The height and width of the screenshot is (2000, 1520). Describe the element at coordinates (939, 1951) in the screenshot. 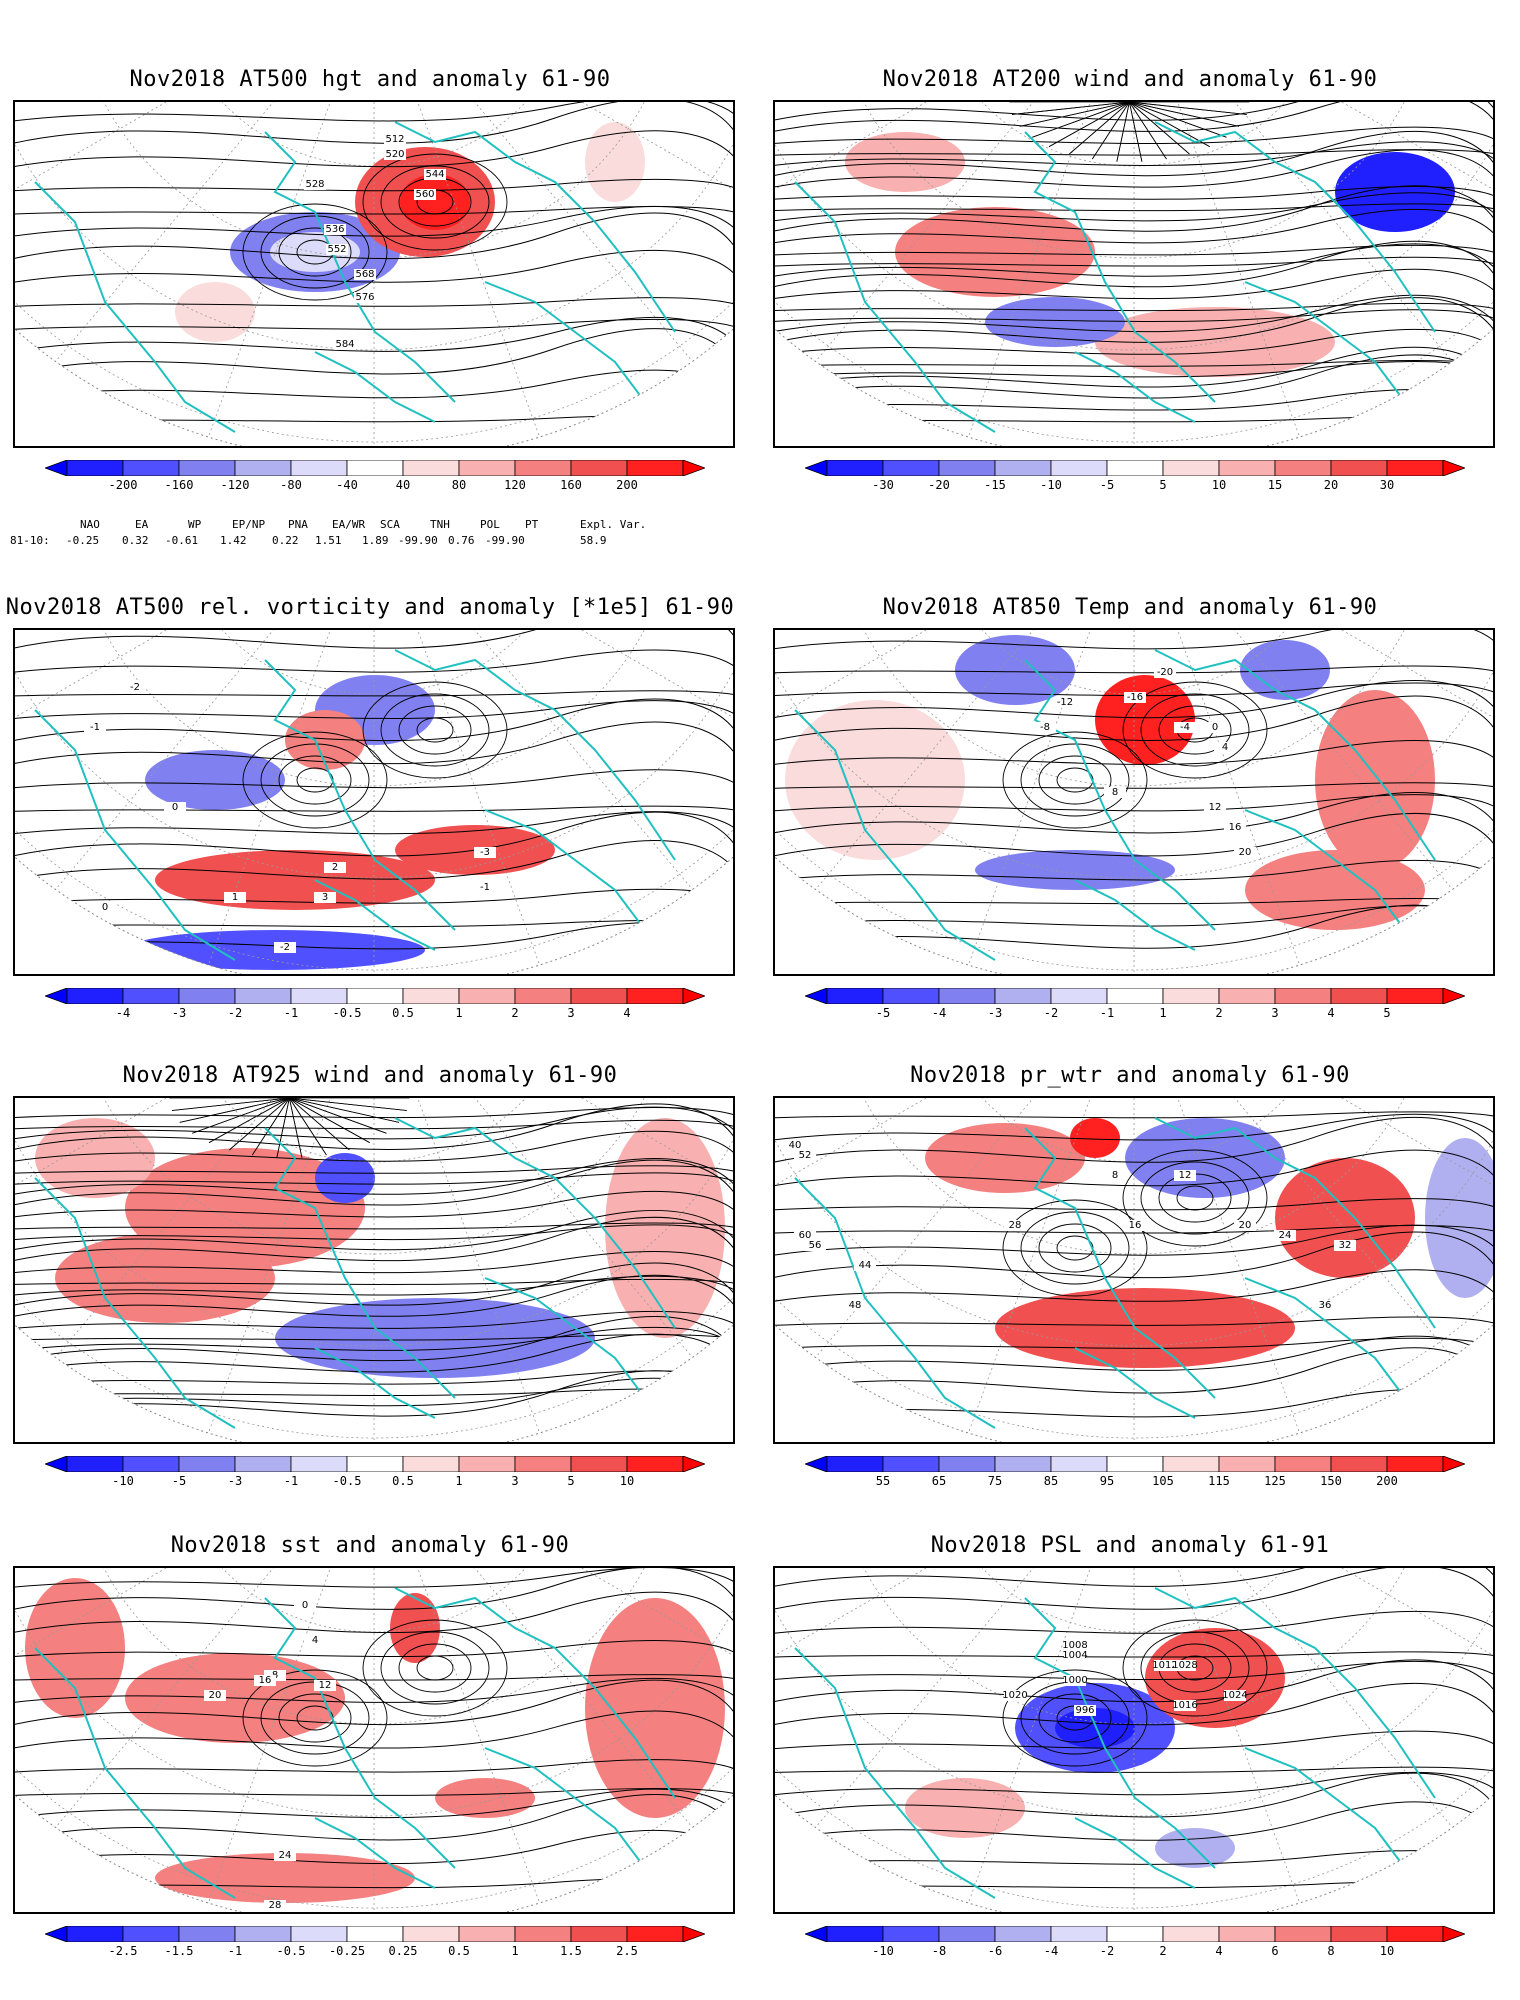

I see `colorbar-tick-label: -8` at that location.